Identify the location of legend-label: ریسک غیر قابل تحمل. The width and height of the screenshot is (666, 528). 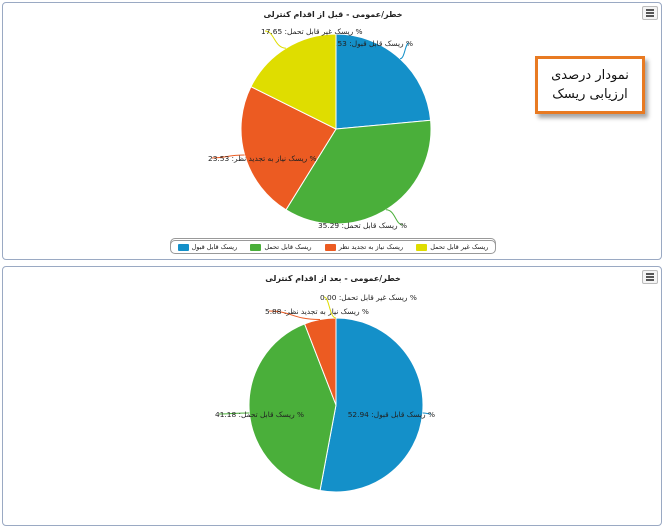
(459, 247).